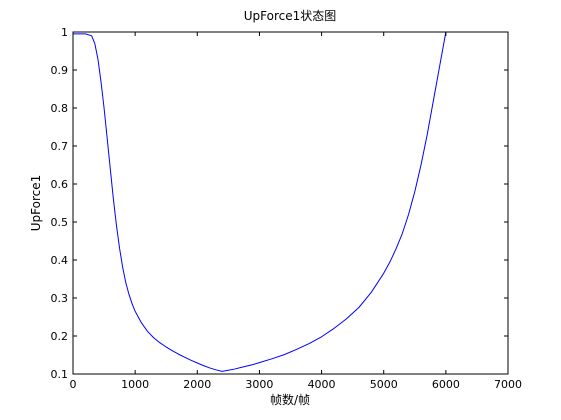 The height and width of the screenshot is (420, 561). Describe the element at coordinates (60, 184) in the screenshot. I see `y-tick-label: 0.6` at that location.